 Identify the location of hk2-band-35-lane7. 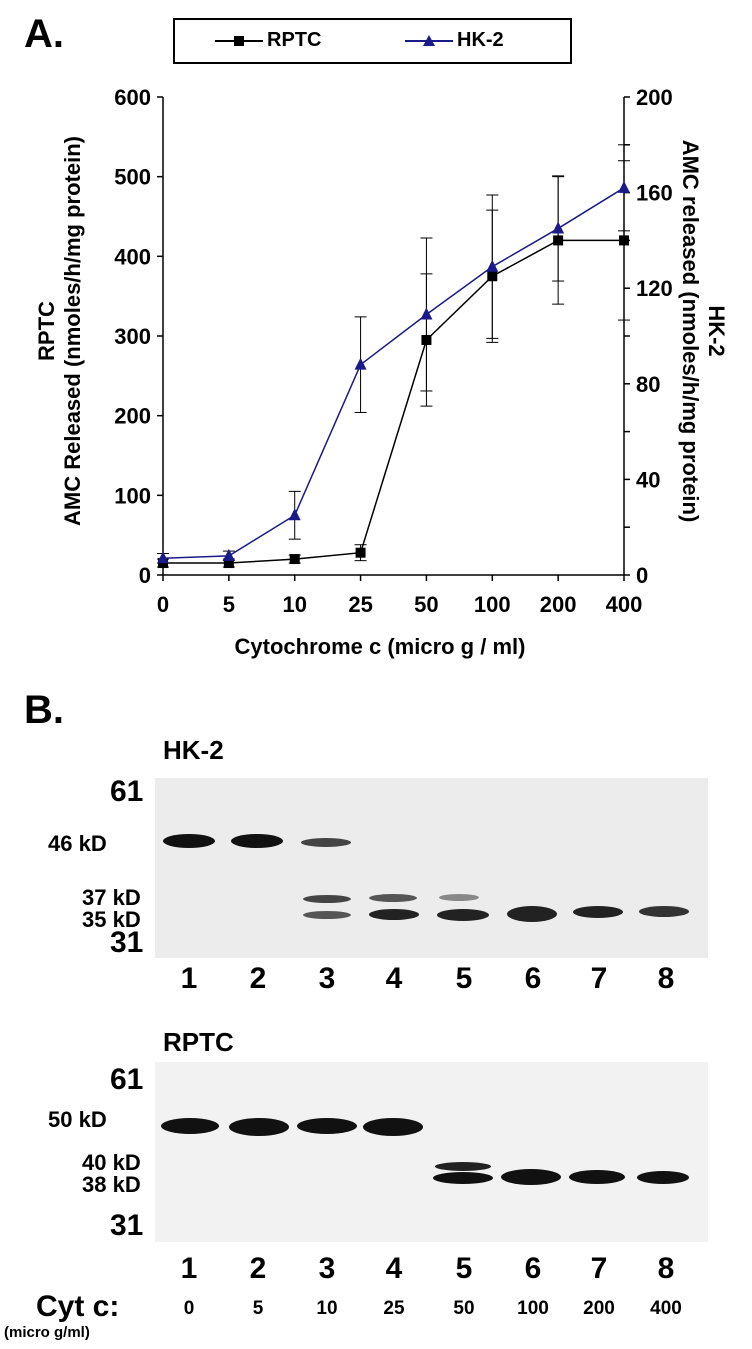
(598, 912).